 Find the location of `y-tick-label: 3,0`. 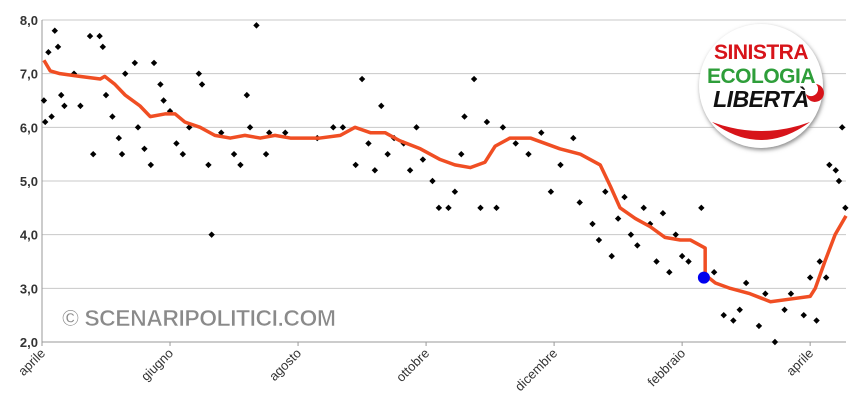

y-tick-label: 3,0 is located at coordinates (29, 288).